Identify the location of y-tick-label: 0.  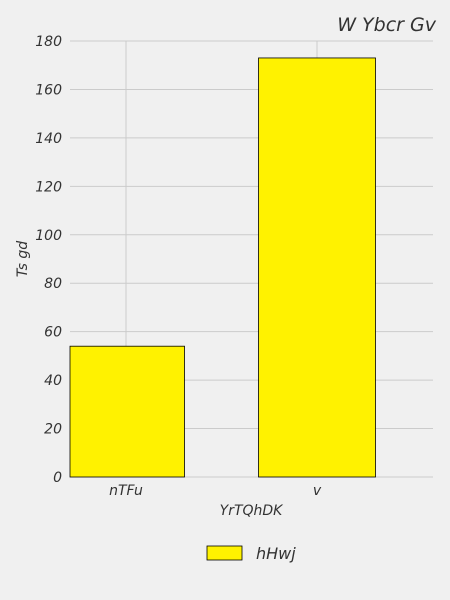
(57, 478).